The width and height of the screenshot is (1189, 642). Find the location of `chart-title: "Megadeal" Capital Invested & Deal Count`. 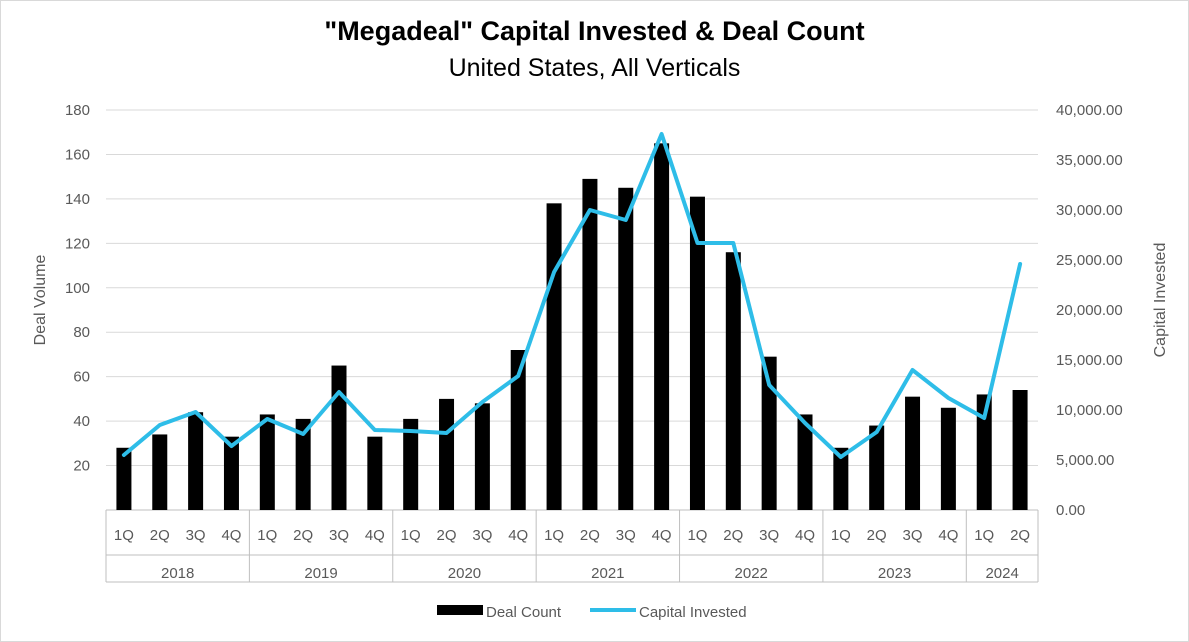

chart-title: "Megadeal" Capital Invested & Deal Count is located at coordinates (594, 31).